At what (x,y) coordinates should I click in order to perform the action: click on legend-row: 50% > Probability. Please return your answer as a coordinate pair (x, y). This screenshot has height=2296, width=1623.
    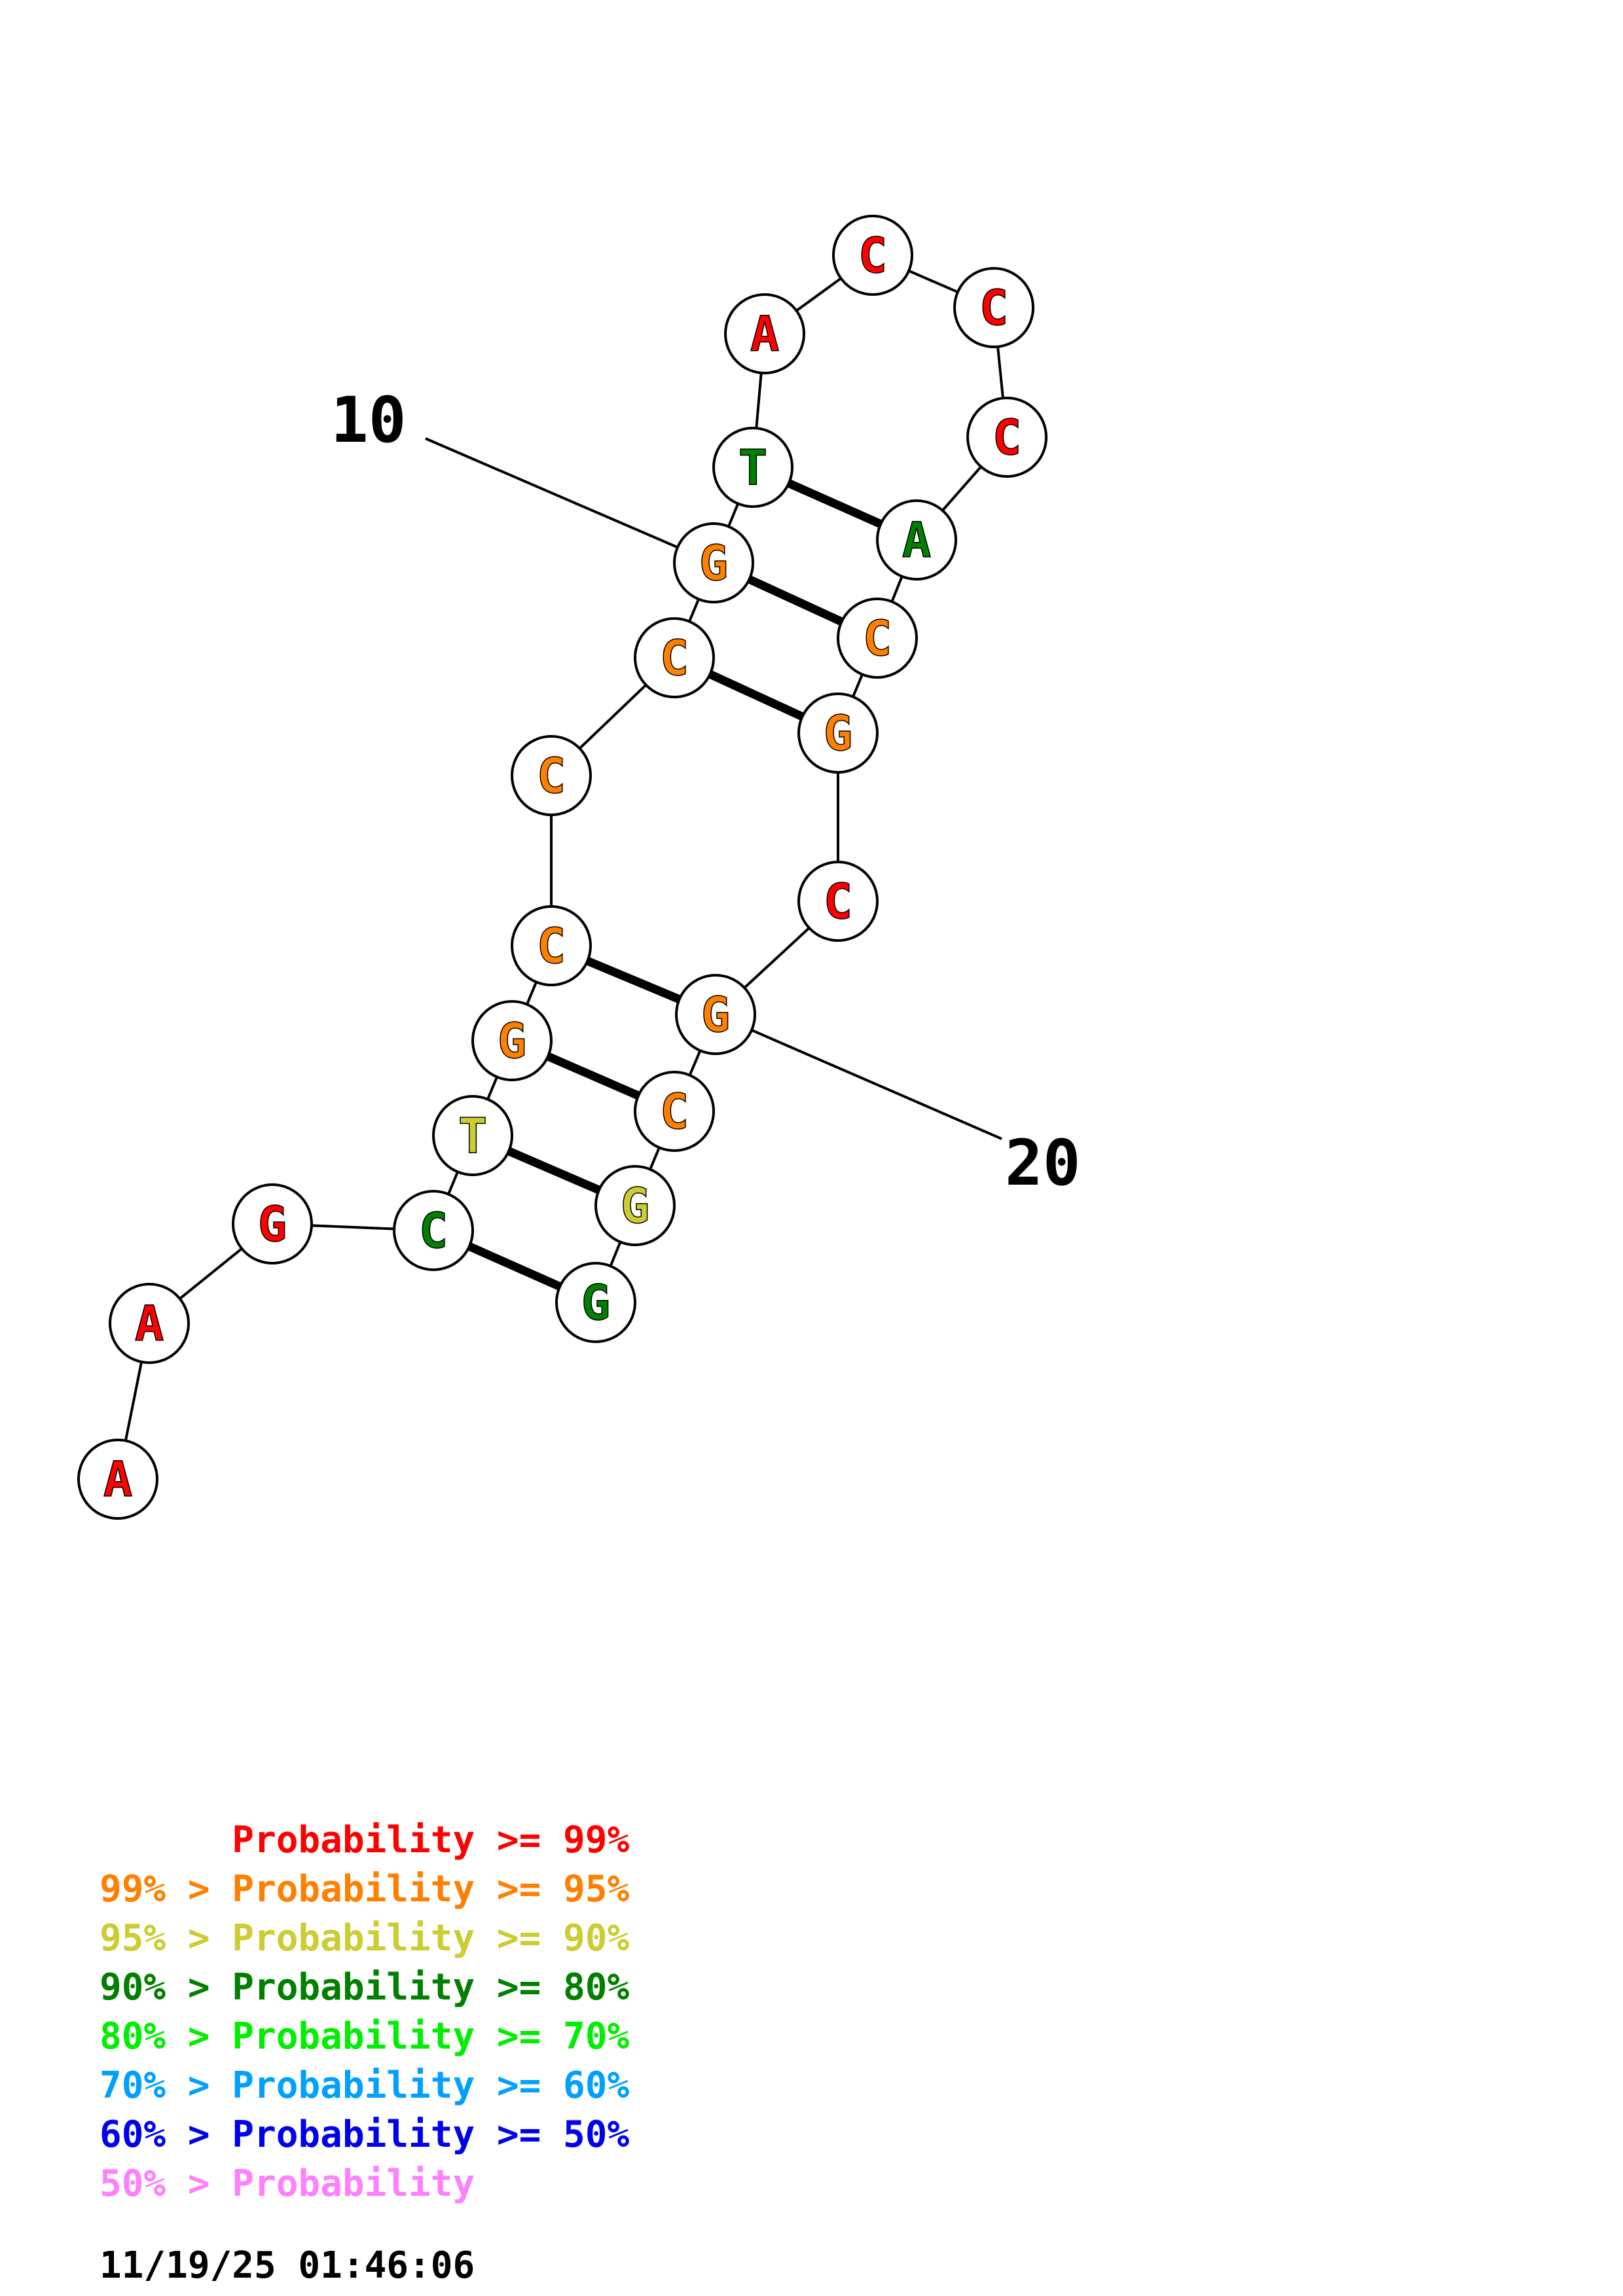
    Looking at the image, I should click on (287, 2183).